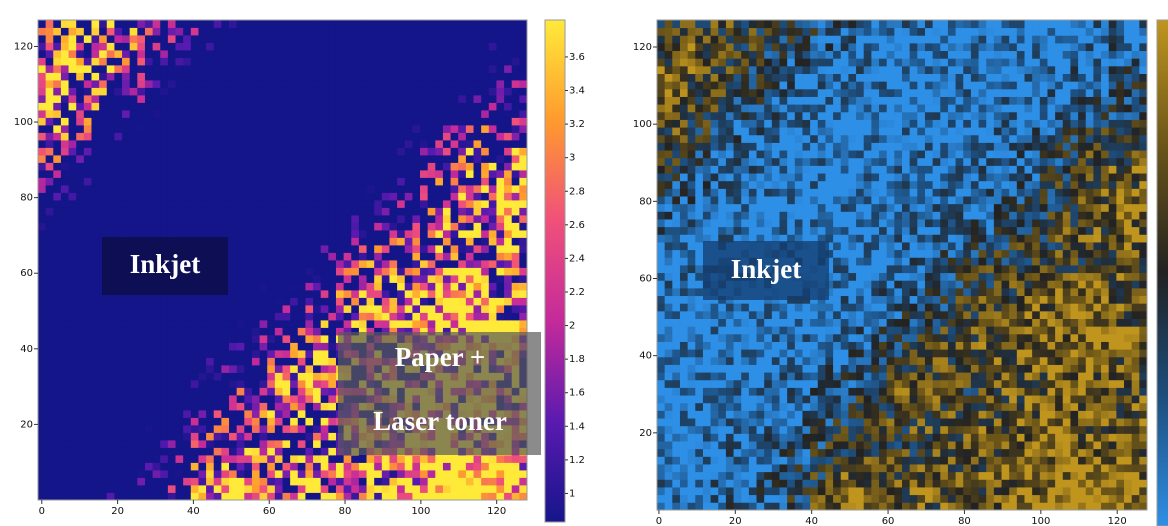 This screenshot has height=526, width=1168. I want to click on colorbar-tick-label: 3, so click(572, 158).